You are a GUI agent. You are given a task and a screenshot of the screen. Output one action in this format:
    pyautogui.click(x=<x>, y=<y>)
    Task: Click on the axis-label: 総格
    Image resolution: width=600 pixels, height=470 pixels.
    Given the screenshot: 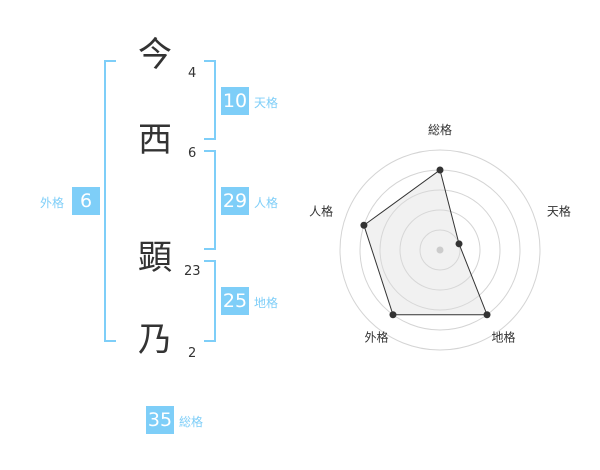 What is the action you would take?
    pyautogui.click(x=440, y=129)
    